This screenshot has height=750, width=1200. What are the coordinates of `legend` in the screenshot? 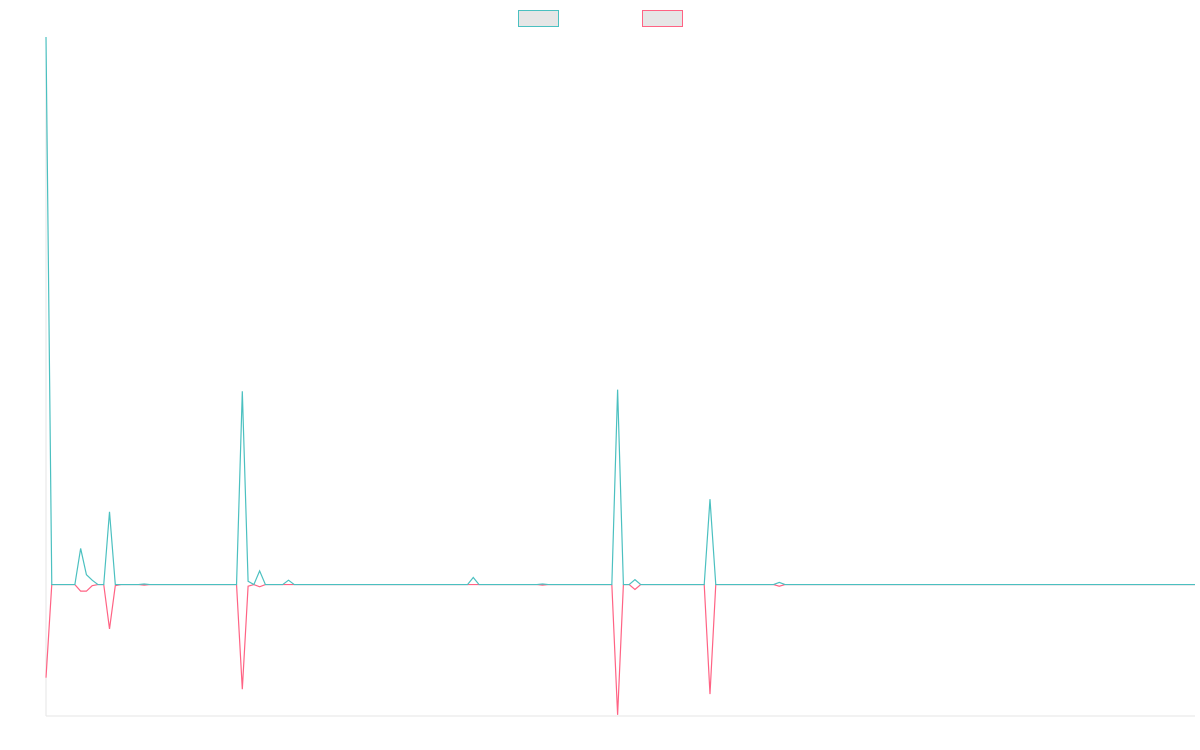 It's located at (600, 18).